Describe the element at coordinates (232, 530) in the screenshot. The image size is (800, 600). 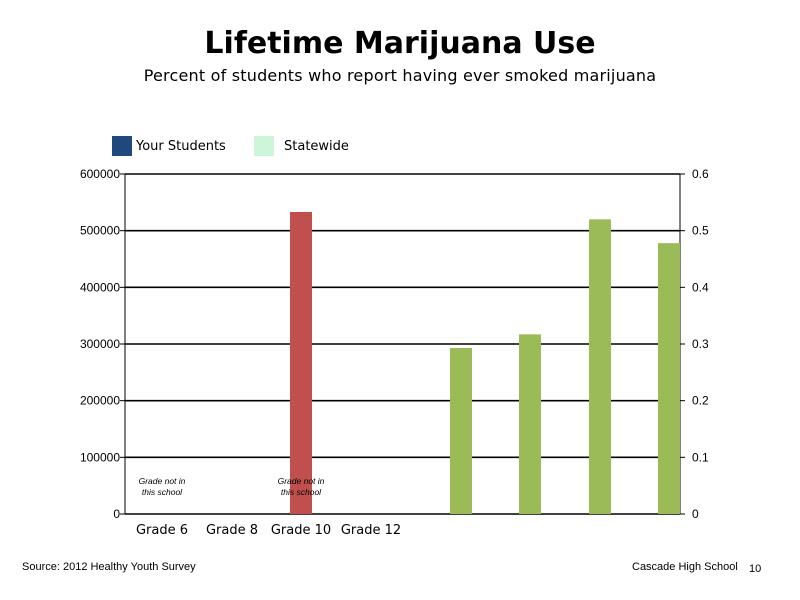
I see `x-axis-category-label: Grade 8` at that location.